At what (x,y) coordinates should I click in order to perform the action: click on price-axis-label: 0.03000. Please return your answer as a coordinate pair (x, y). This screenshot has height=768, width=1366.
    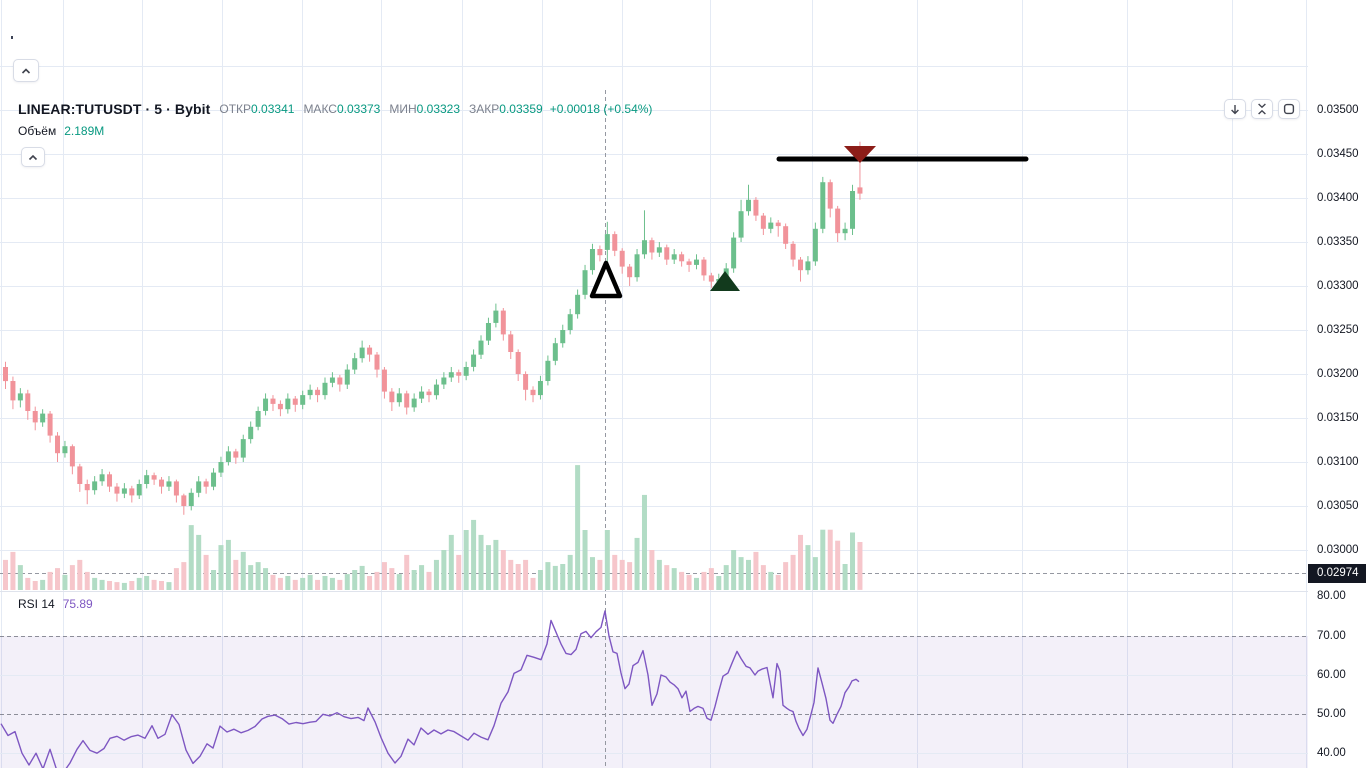
    Looking at the image, I should click on (1338, 550).